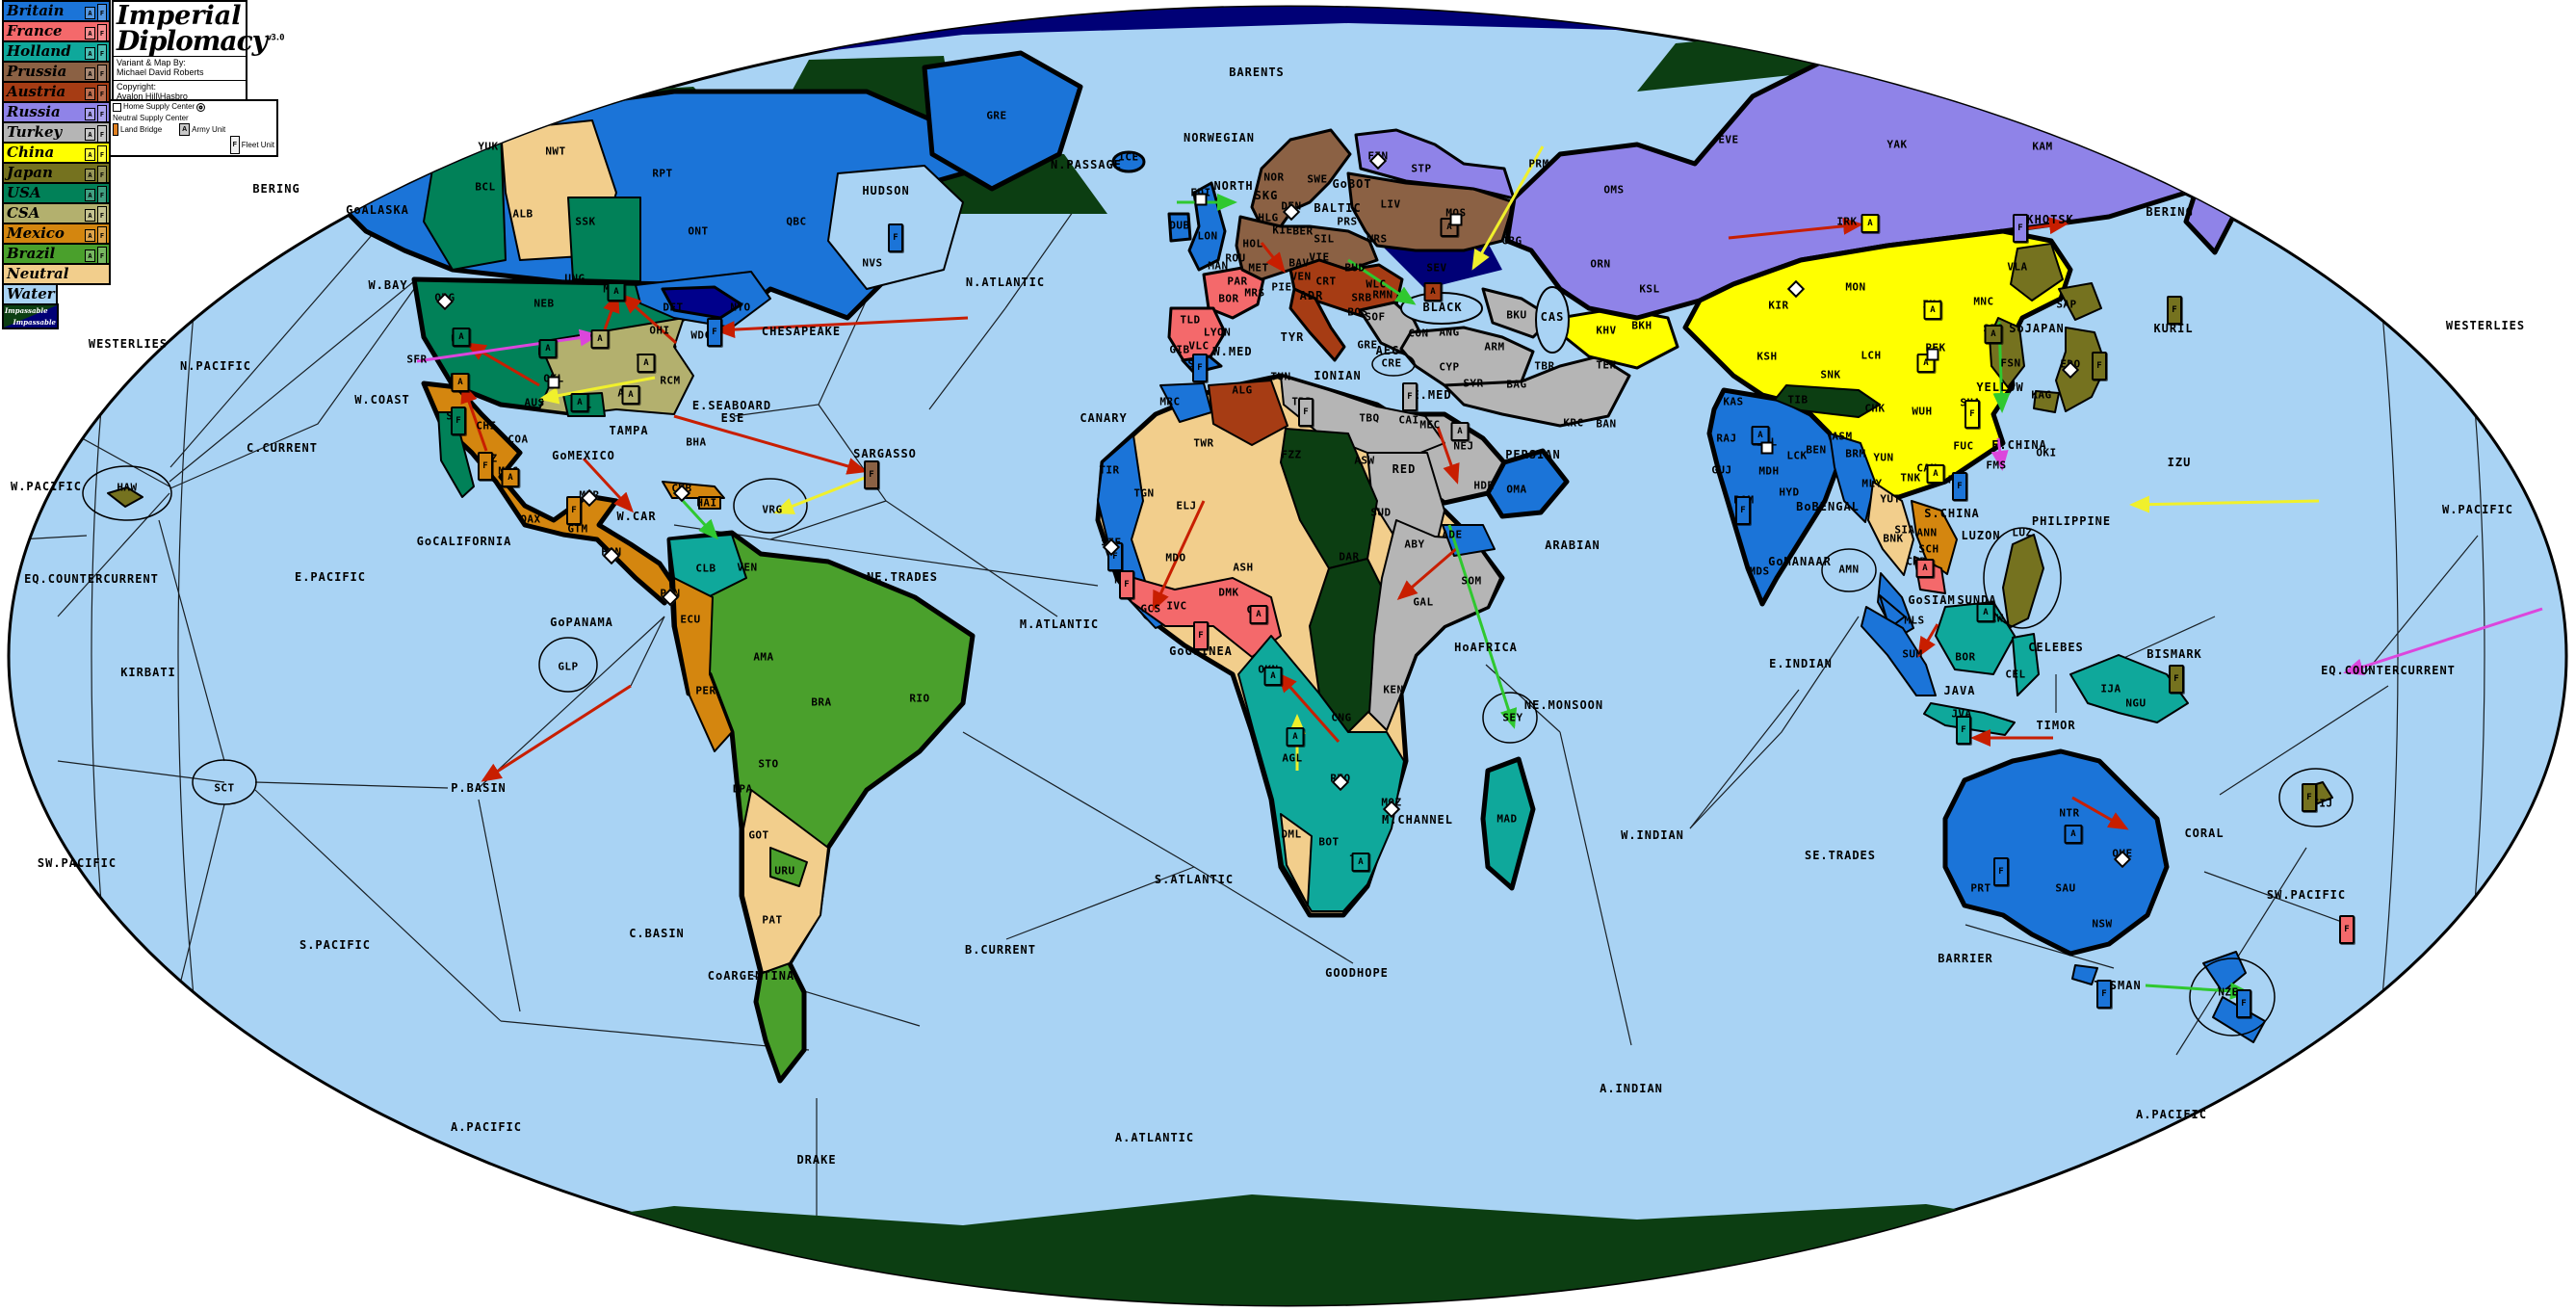  Describe the element at coordinates (117, 107) in the screenshot. I see `home-supply-center-icon` at that location.